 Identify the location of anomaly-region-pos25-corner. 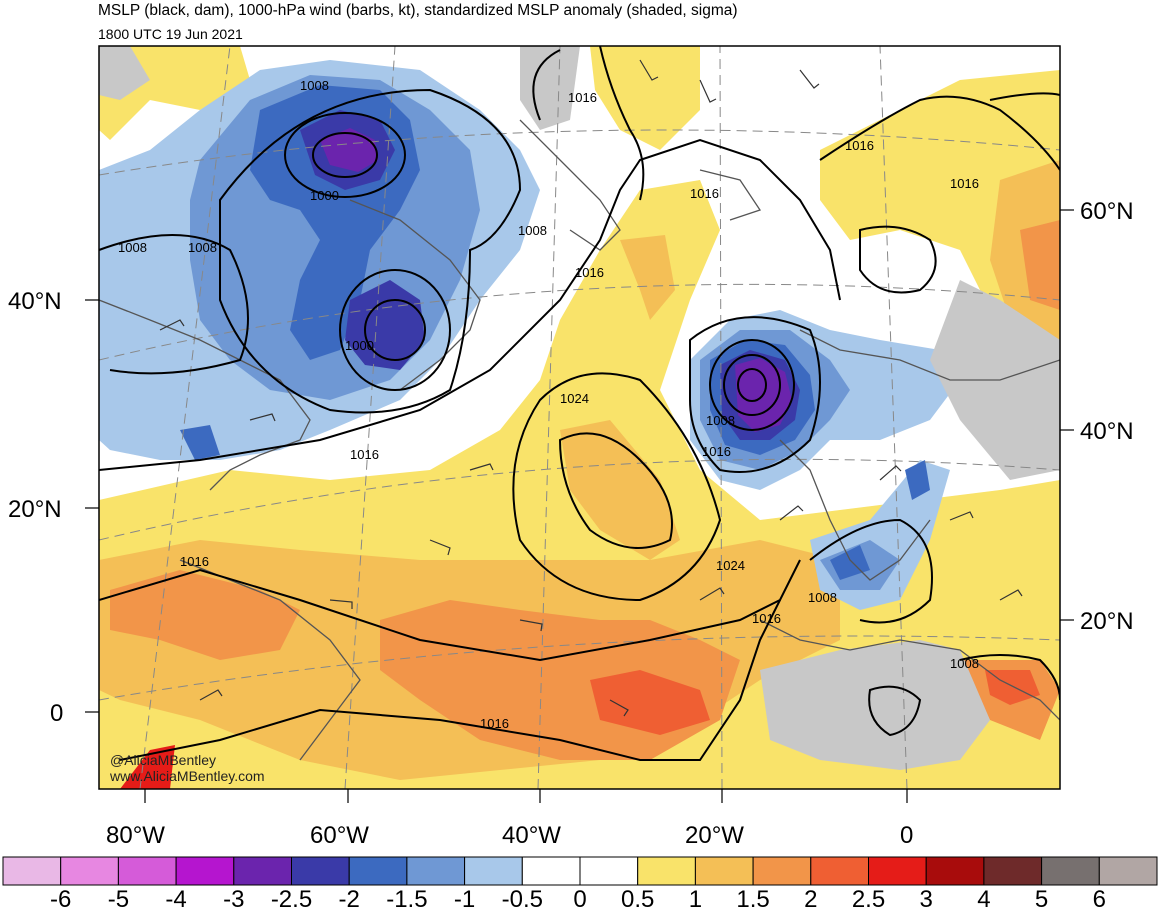
(147, 767).